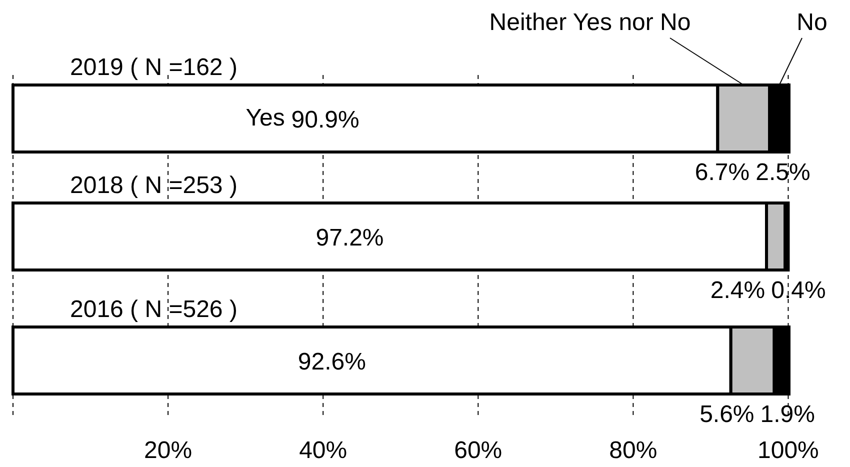  I want to click on data-label: 6.7%, so click(722, 172).